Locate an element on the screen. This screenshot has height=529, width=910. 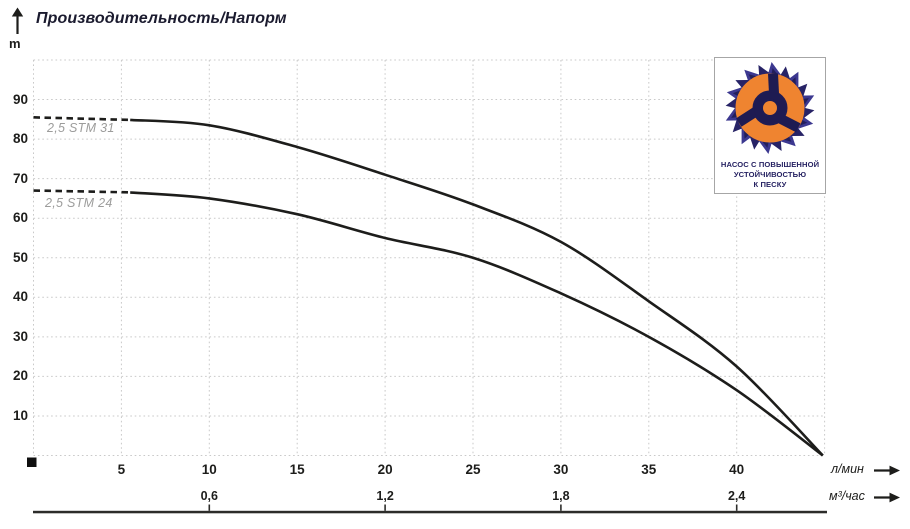
chart-title: Производительность/Напорм is located at coordinates (161, 18).